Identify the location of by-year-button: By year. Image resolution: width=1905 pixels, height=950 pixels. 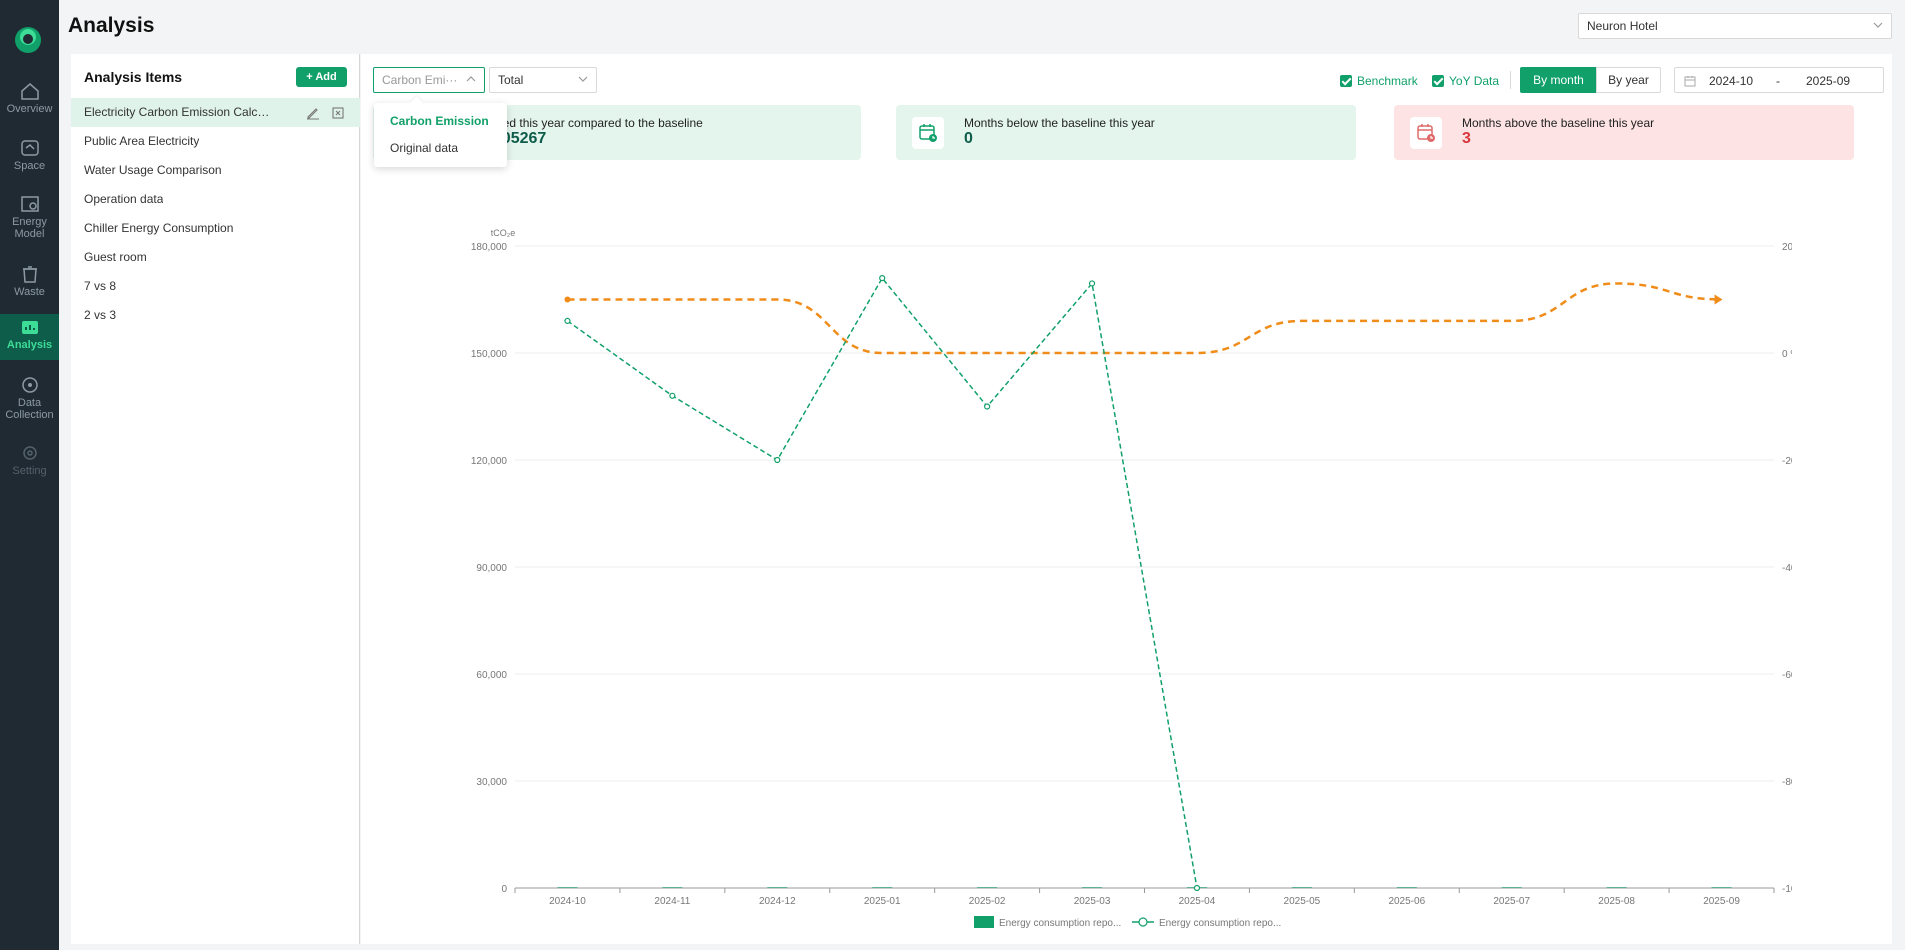
(1628, 80).